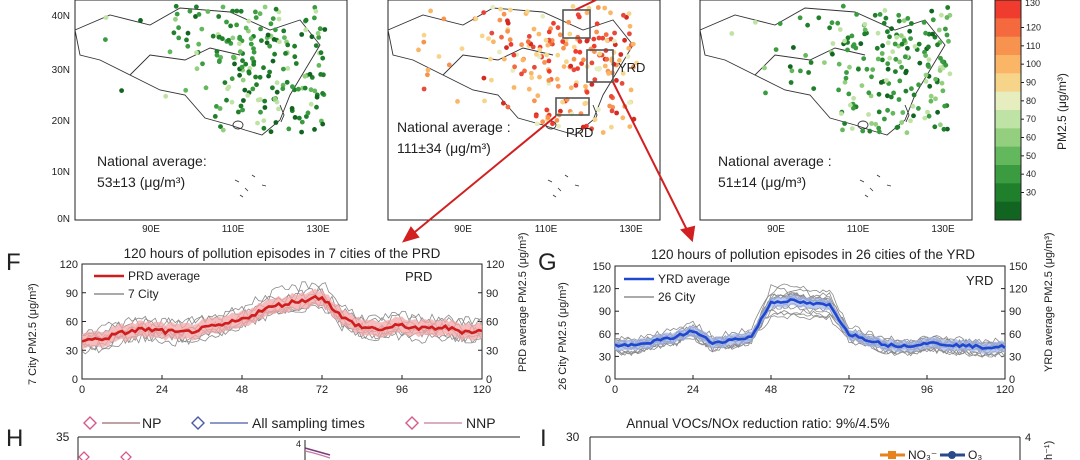 The width and height of the screenshot is (1080, 460). I want to click on legend-np: NP, so click(151, 423).